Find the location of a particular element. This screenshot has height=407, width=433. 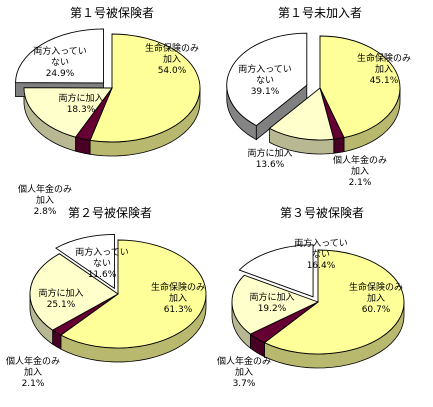

slice-value: 25.1% is located at coordinates (61, 305).